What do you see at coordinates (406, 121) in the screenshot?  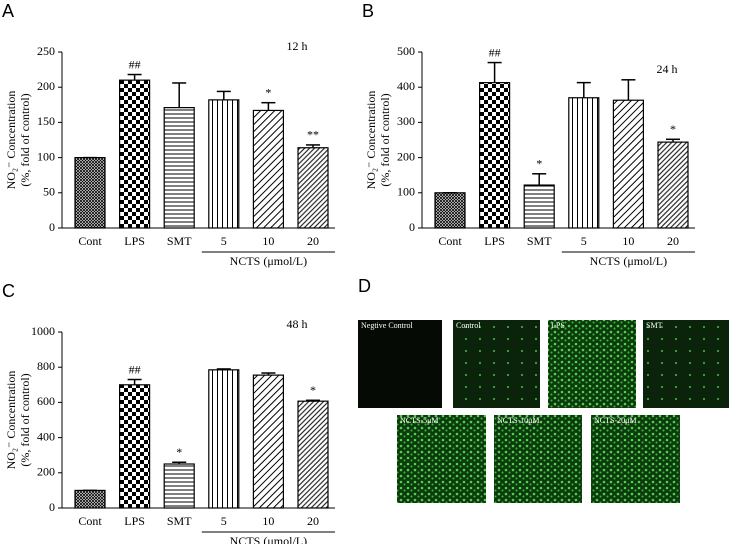 I see `y-tick-label: 300` at bounding box center [406, 121].